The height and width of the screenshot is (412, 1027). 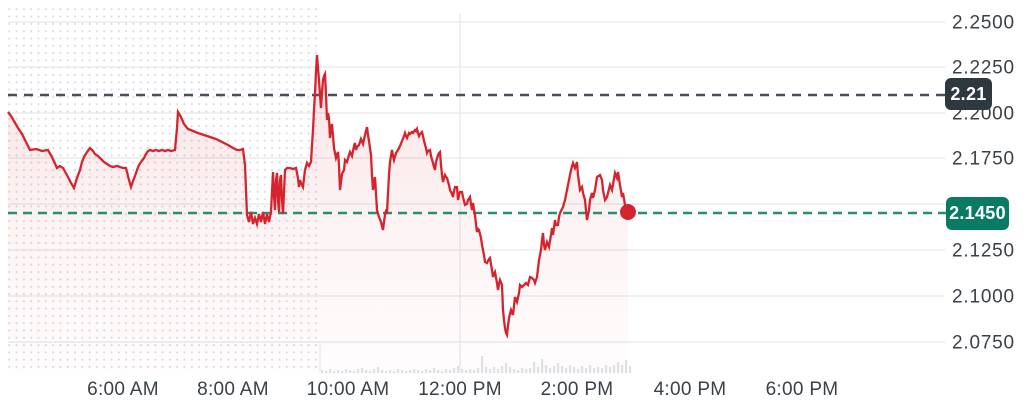 I want to click on y-axis-label: 2.2500, so click(x=983, y=23).